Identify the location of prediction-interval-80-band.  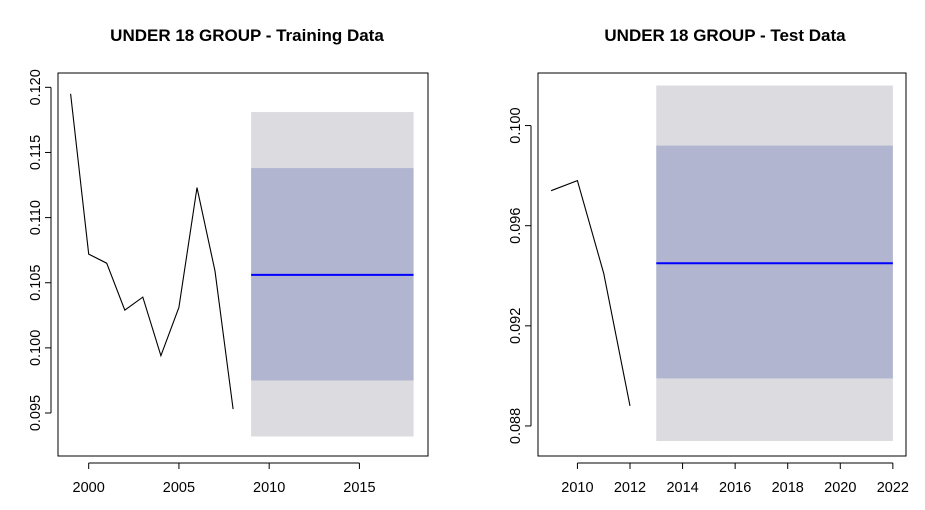
(774, 262).